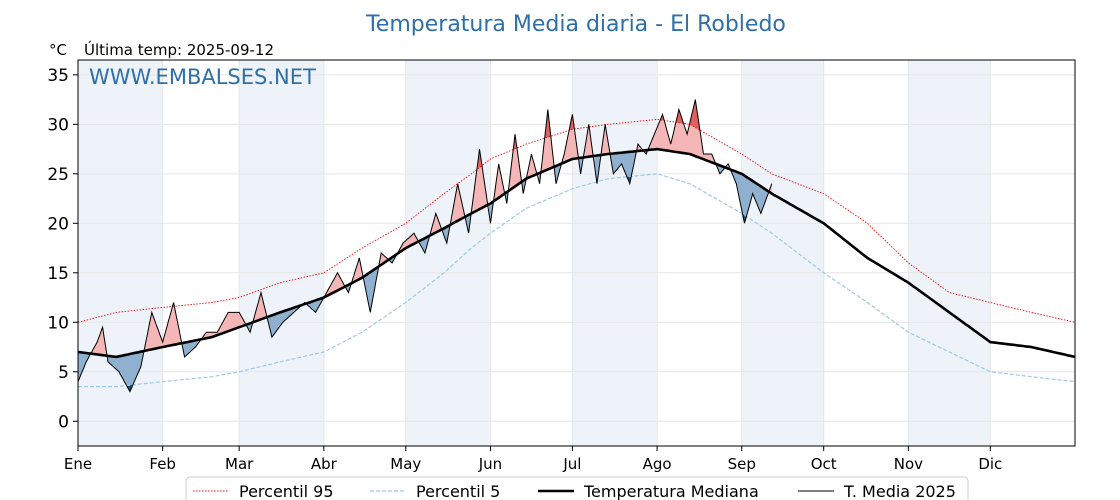  What do you see at coordinates (63, 422) in the screenshot?
I see `y-tick-label: 0` at bounding box center [63, 422].